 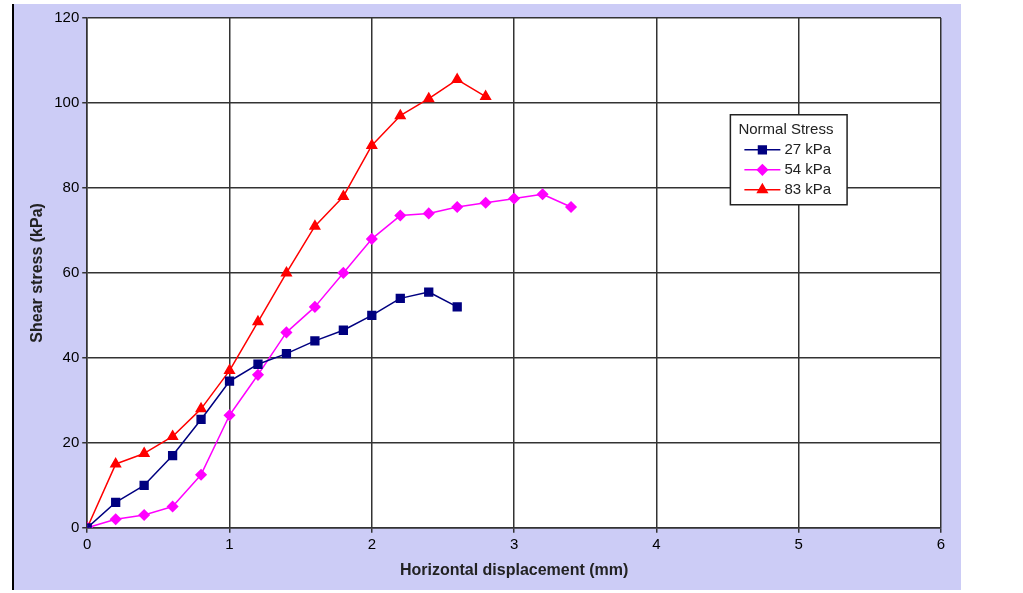 I want to click on y-tick-label: 120, so click(x=67, y=17).